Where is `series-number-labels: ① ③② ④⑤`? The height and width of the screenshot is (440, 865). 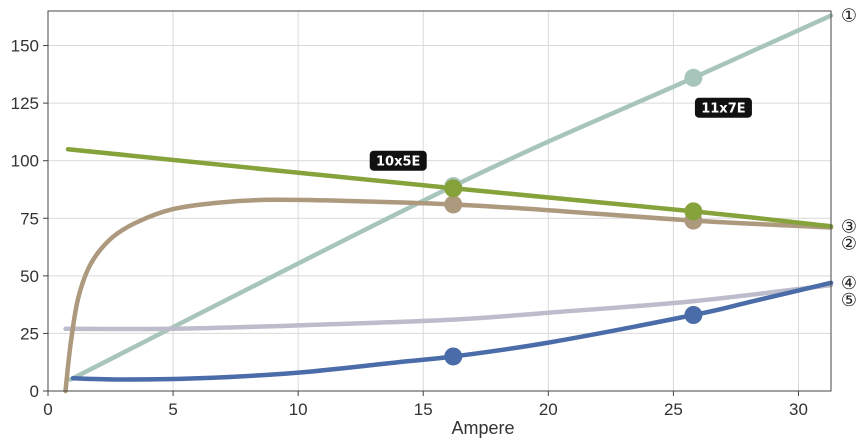
series-number-labels: ① ③② ④⑤ is located at coordinates (849, 158).